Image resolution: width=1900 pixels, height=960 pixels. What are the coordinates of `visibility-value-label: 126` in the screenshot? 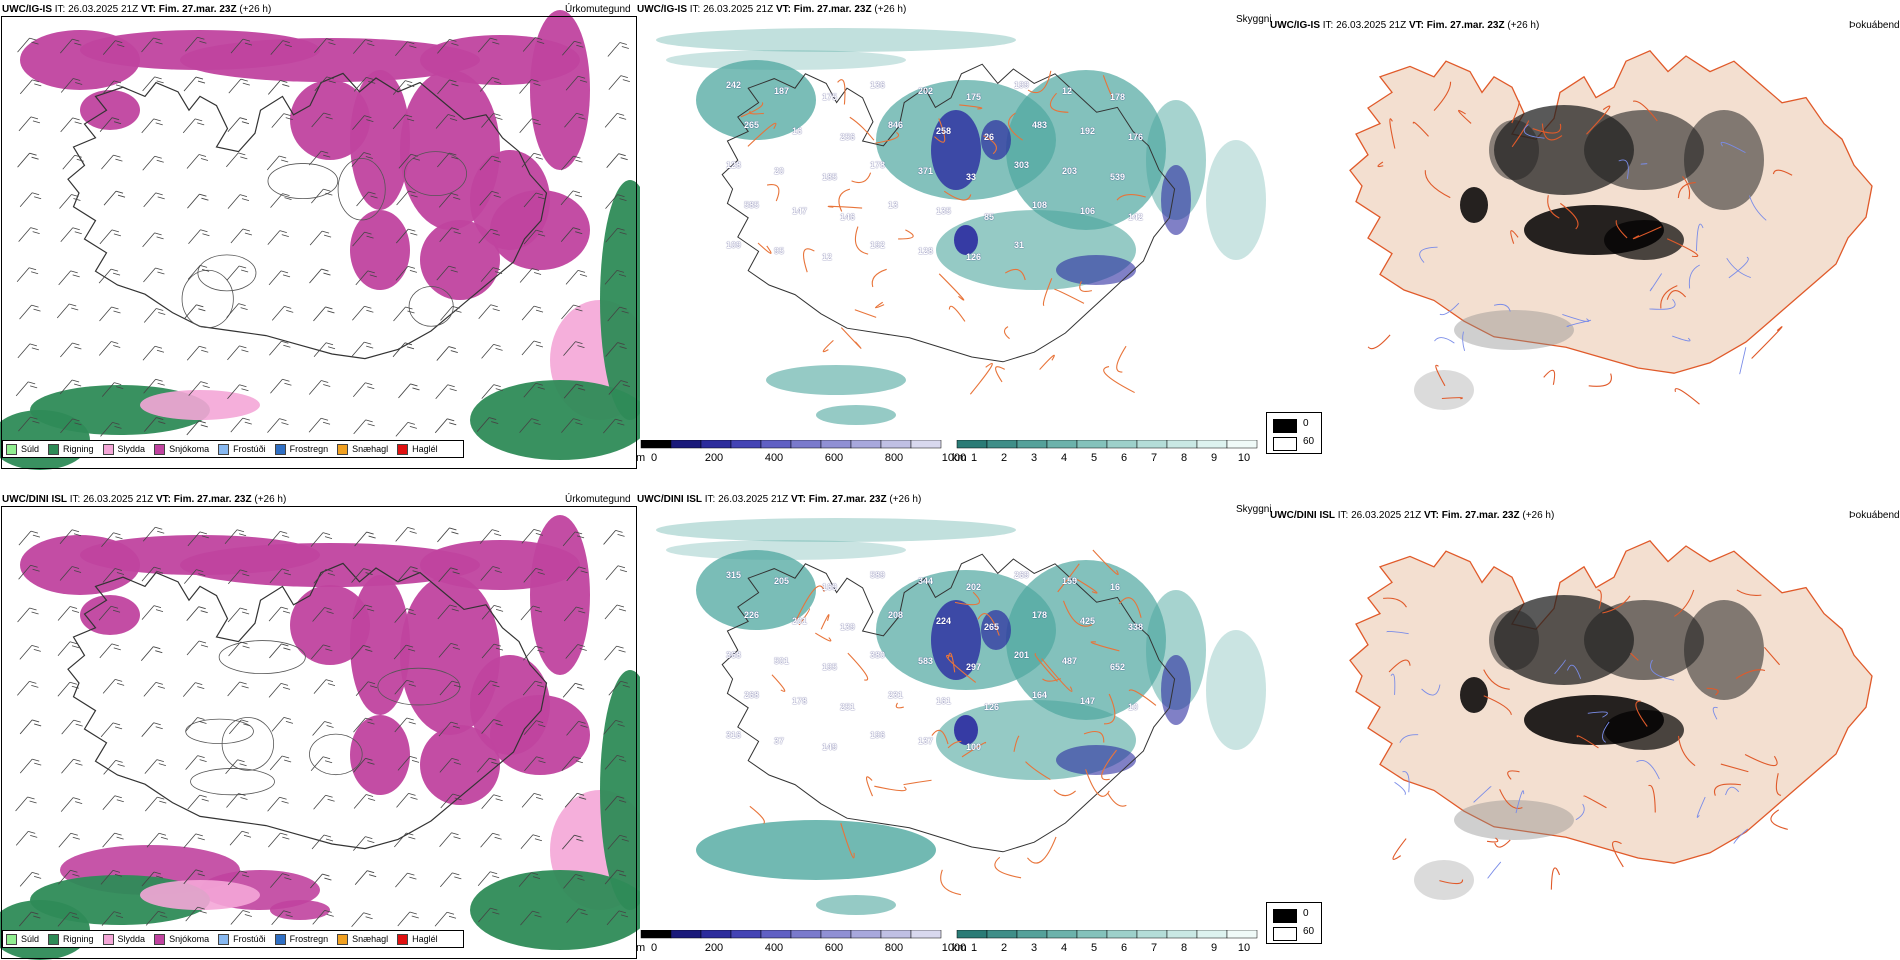 It's located at (992, 707).